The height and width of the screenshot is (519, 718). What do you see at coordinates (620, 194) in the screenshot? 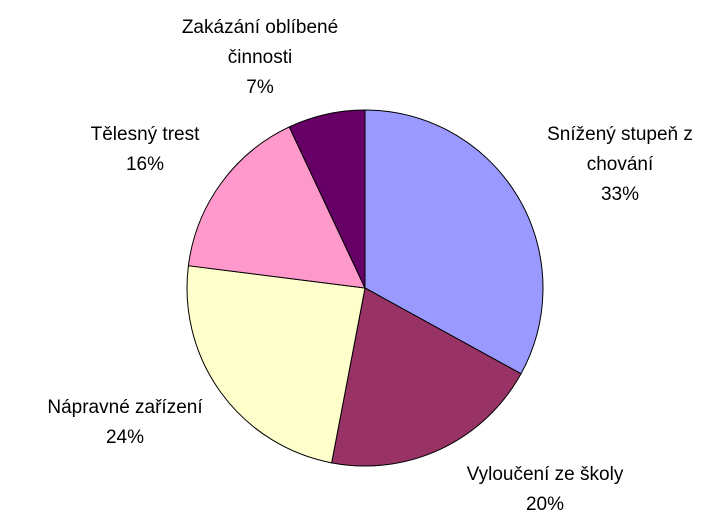
I see `value-label: 33%` at bounding box center [620, 194].